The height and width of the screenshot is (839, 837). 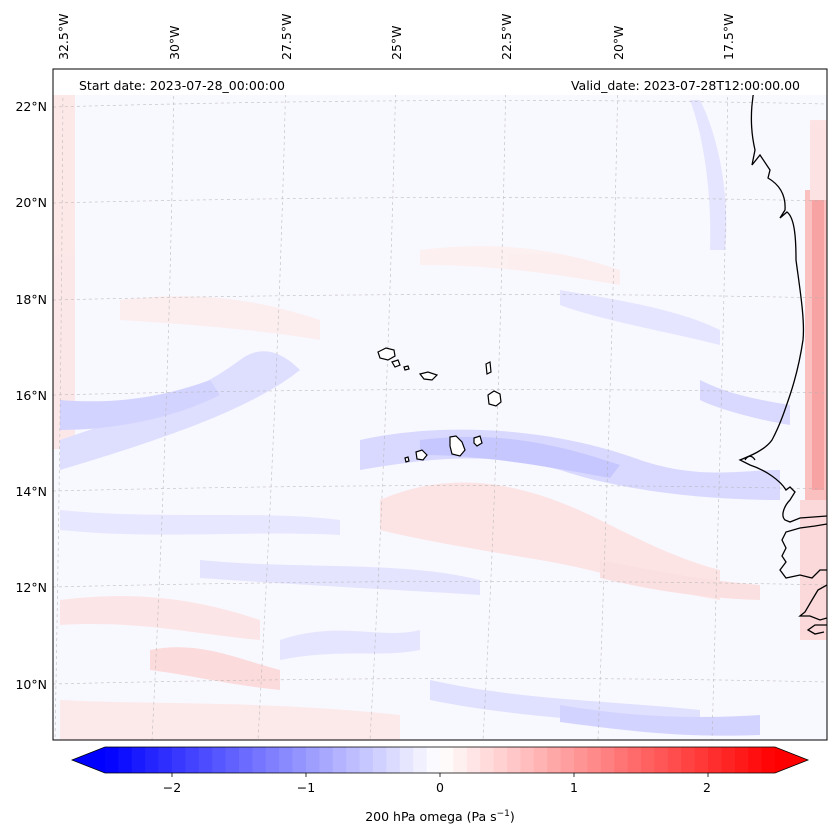 I want to click on cbar-tick-2: 2, so click(x=707, y=787).